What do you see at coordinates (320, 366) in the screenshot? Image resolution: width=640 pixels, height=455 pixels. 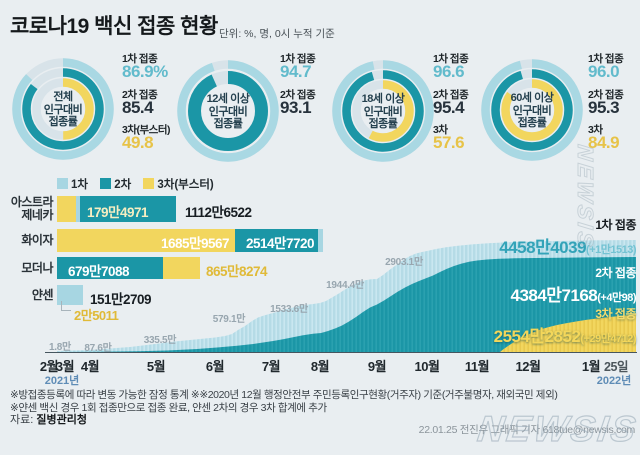 I see `x-axis-label: 8월` at bounding box center [320, 366].